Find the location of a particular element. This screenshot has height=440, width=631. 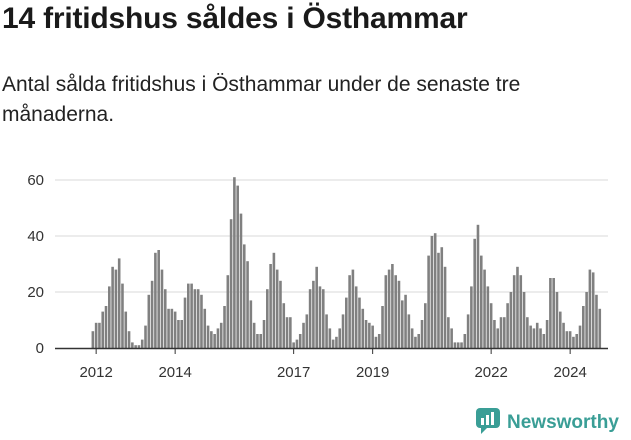

x-tick-label: 2012 is located at coordinates (95, 372).